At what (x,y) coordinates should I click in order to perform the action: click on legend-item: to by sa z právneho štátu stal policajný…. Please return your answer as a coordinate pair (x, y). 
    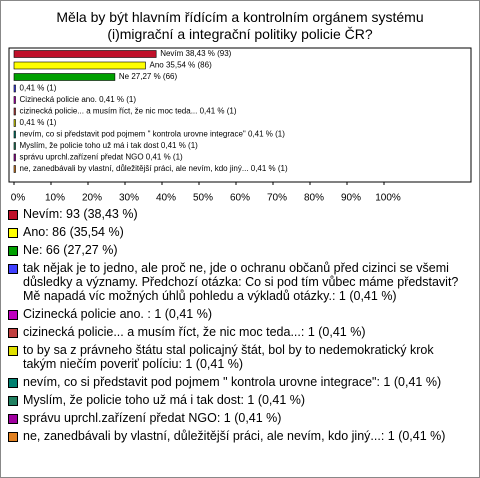
    Looking at the image, I should click on (239, 357).